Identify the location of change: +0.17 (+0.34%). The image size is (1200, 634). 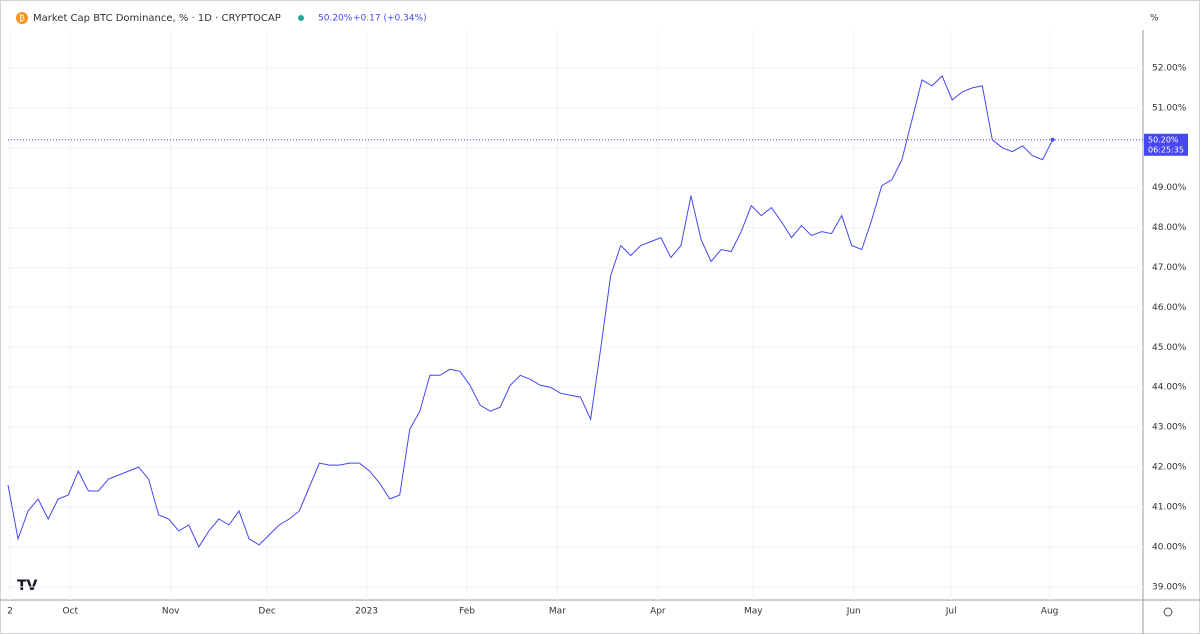
(390, 19).